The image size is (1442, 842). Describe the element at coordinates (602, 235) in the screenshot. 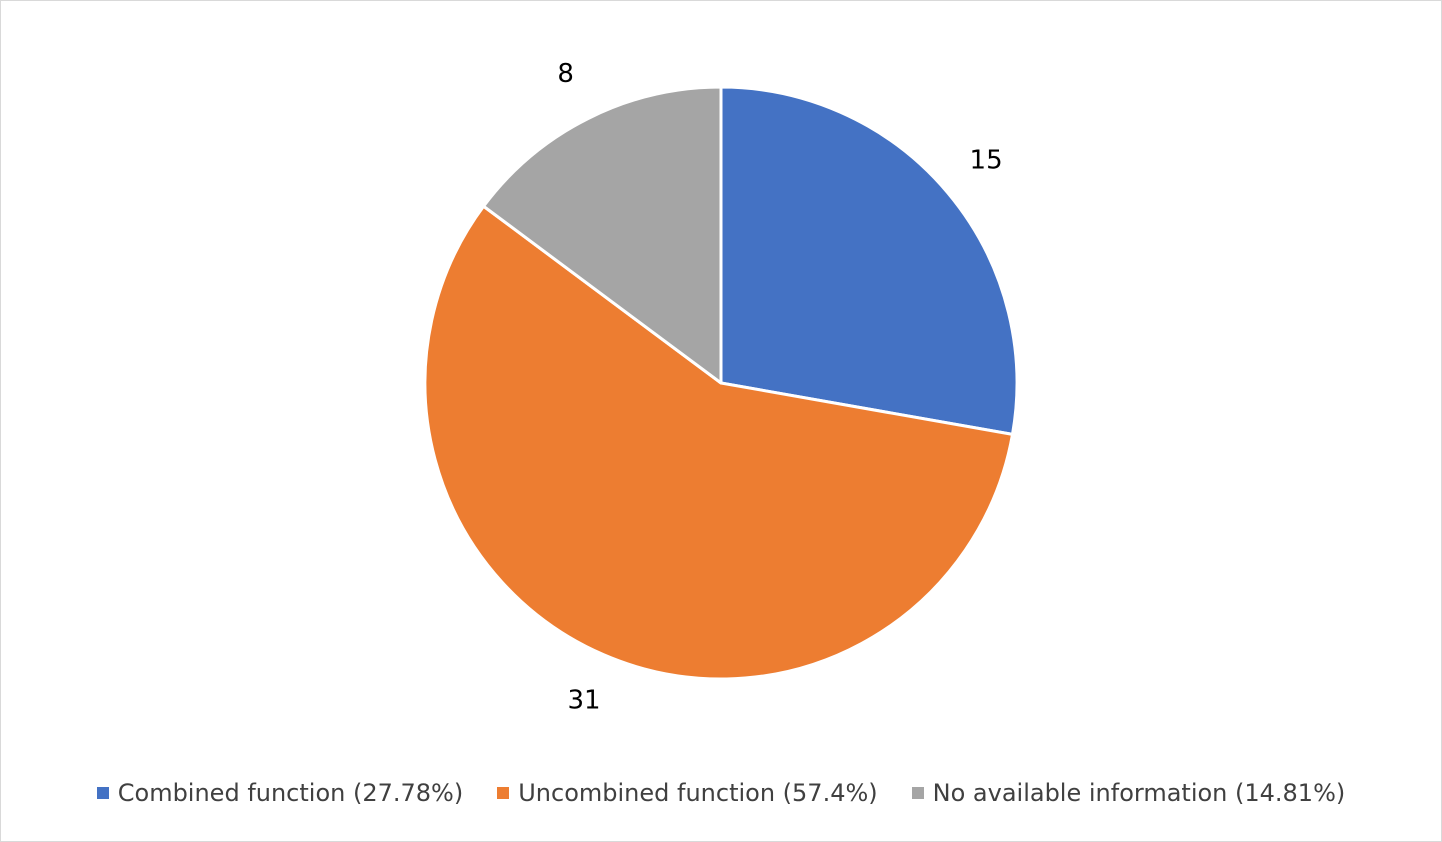

I see `pie-slice-no-available-information` at that location.